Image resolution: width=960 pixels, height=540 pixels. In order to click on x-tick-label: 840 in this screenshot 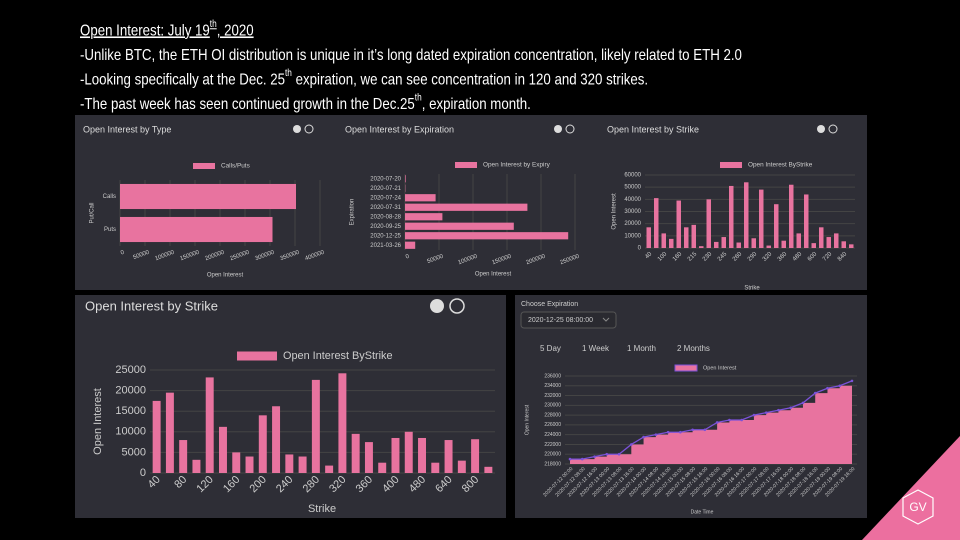, I will do `click(843, 257)`.